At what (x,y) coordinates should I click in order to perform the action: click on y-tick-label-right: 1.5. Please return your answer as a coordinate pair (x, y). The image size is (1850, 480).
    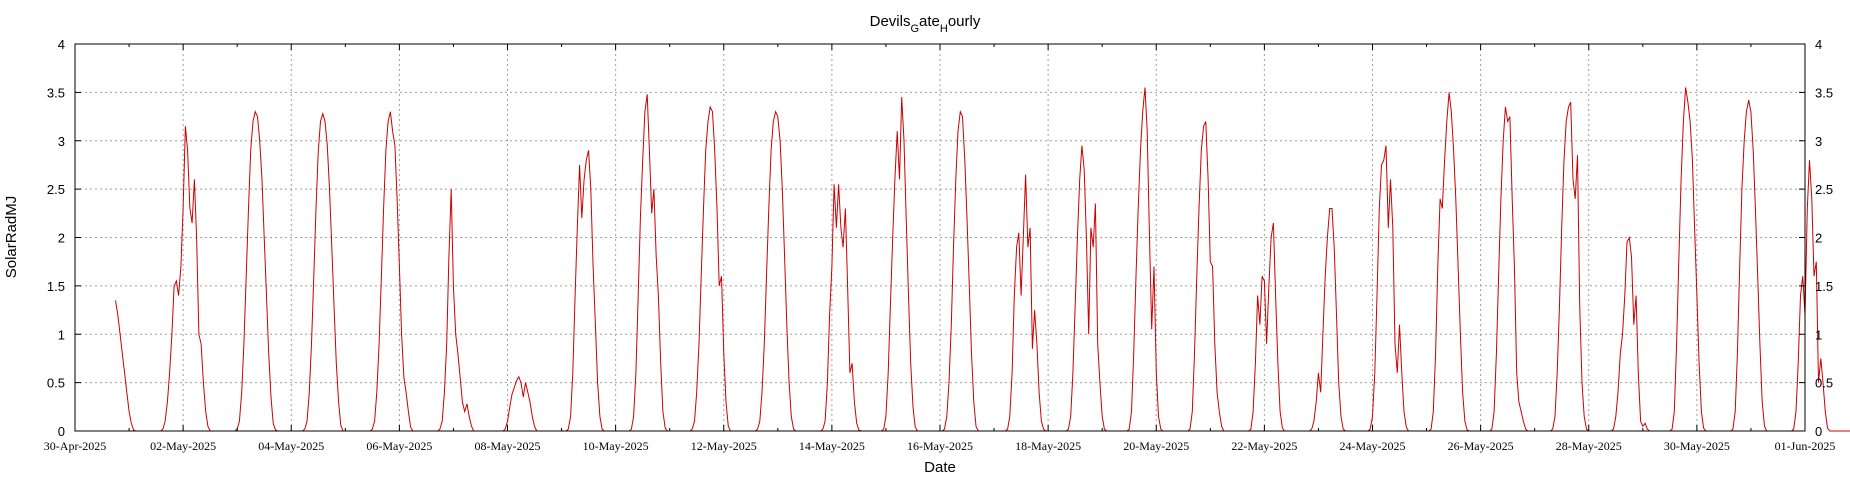
    Looking at the image, I should click on (1824, 286).